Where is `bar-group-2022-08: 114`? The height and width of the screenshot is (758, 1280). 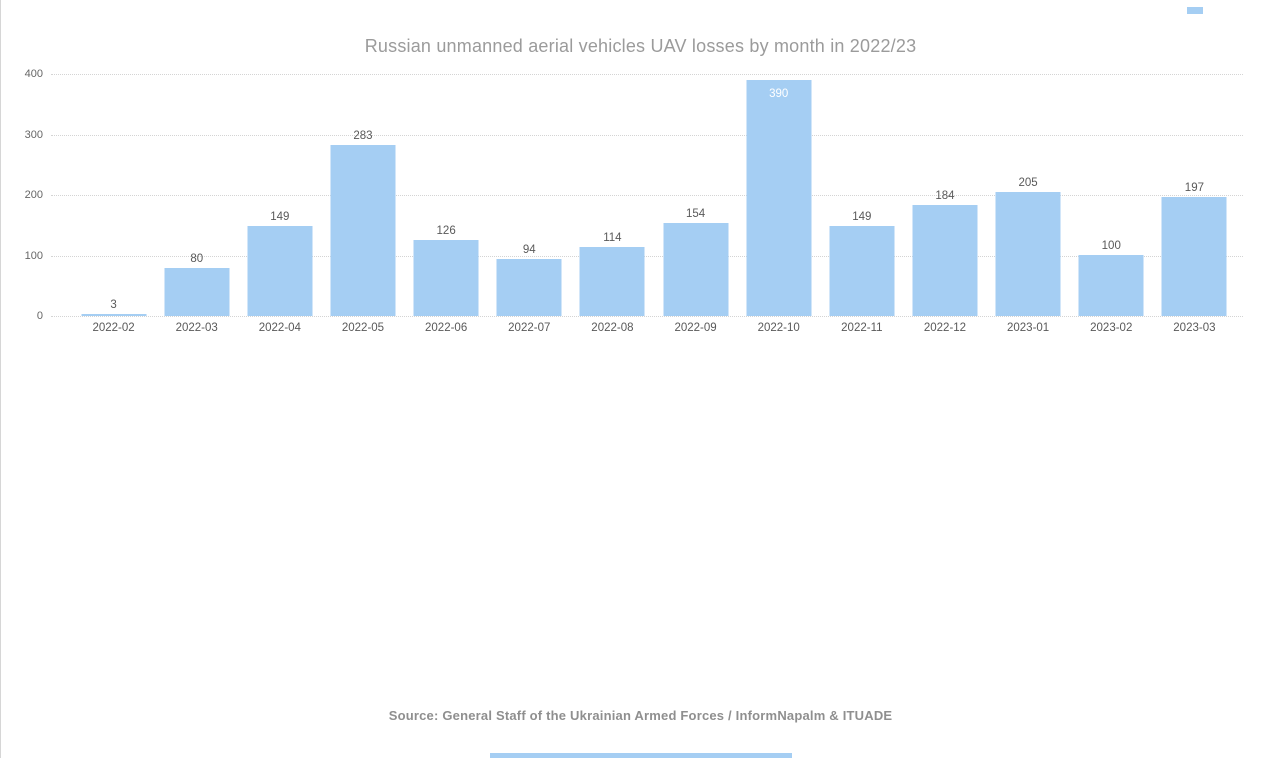 bar-group-2022-08: 114 is located at coordinates (612, 195).